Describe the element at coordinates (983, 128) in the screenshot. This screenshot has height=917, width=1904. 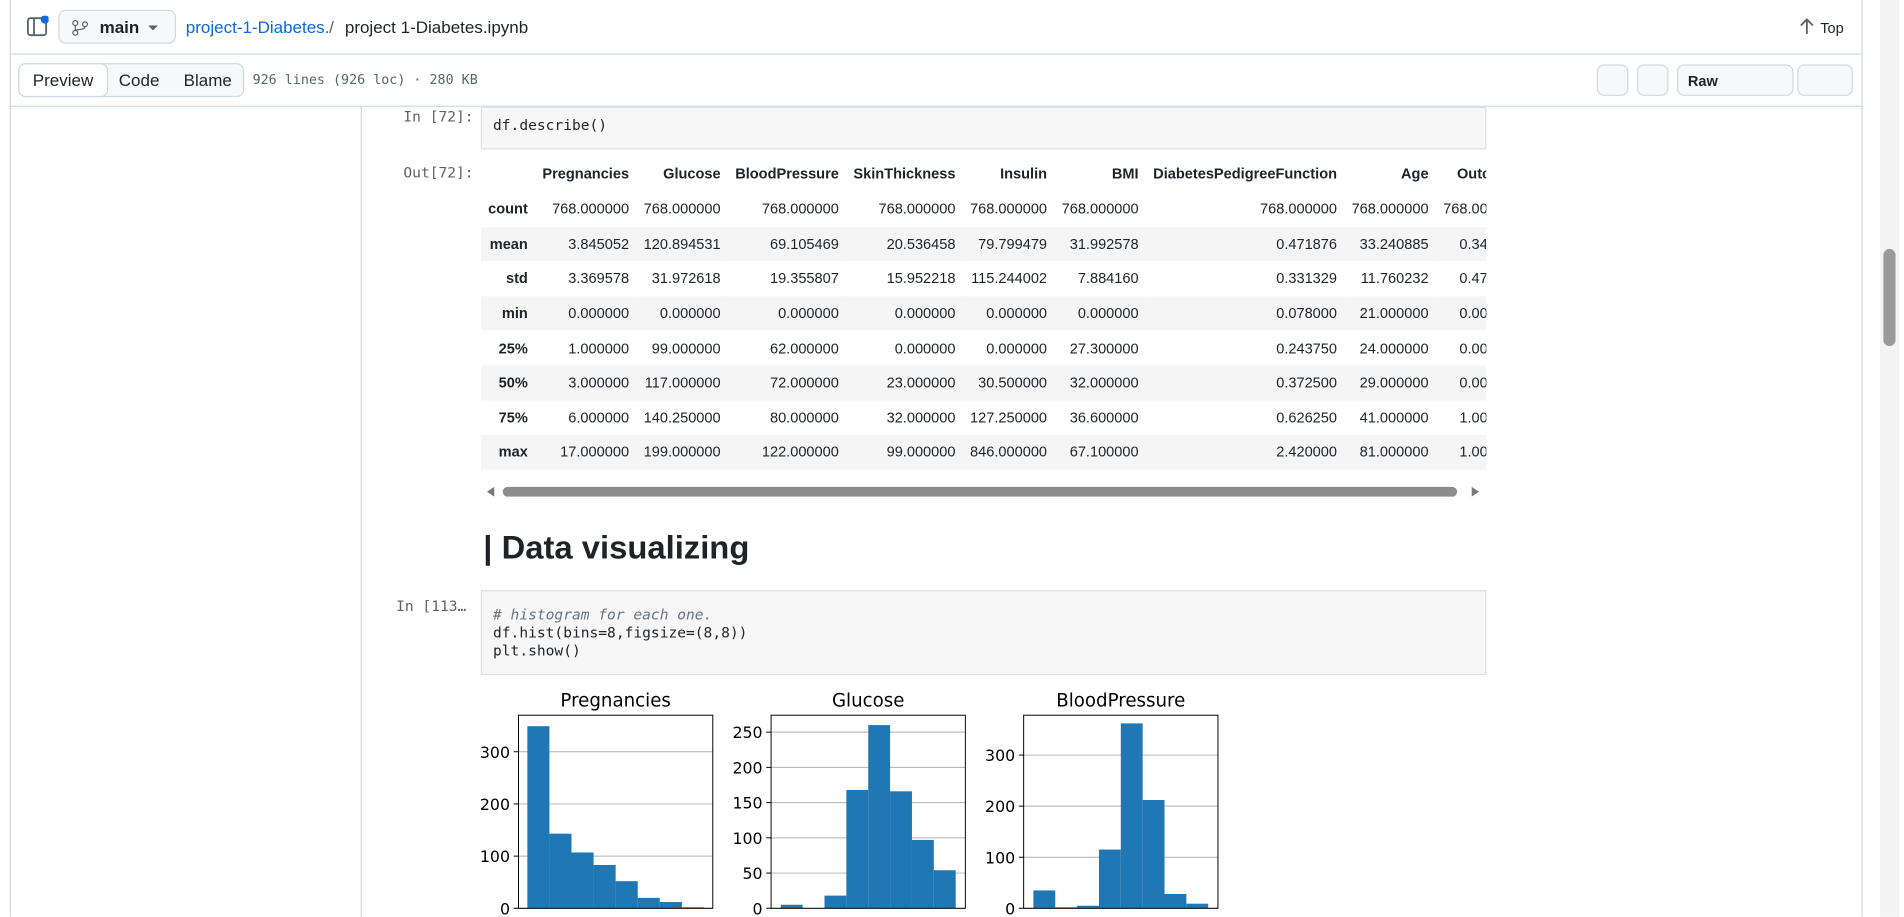
I see `code-cell: df.describe()` at that location.